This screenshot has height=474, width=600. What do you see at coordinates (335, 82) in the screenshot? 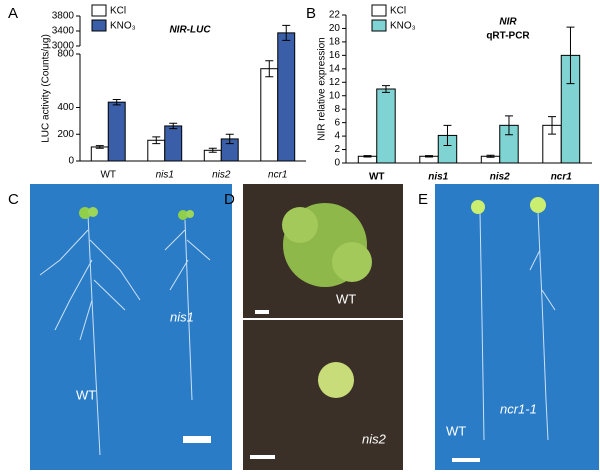
I see `y-tick-label: 12` at bounding box center [335, 82].